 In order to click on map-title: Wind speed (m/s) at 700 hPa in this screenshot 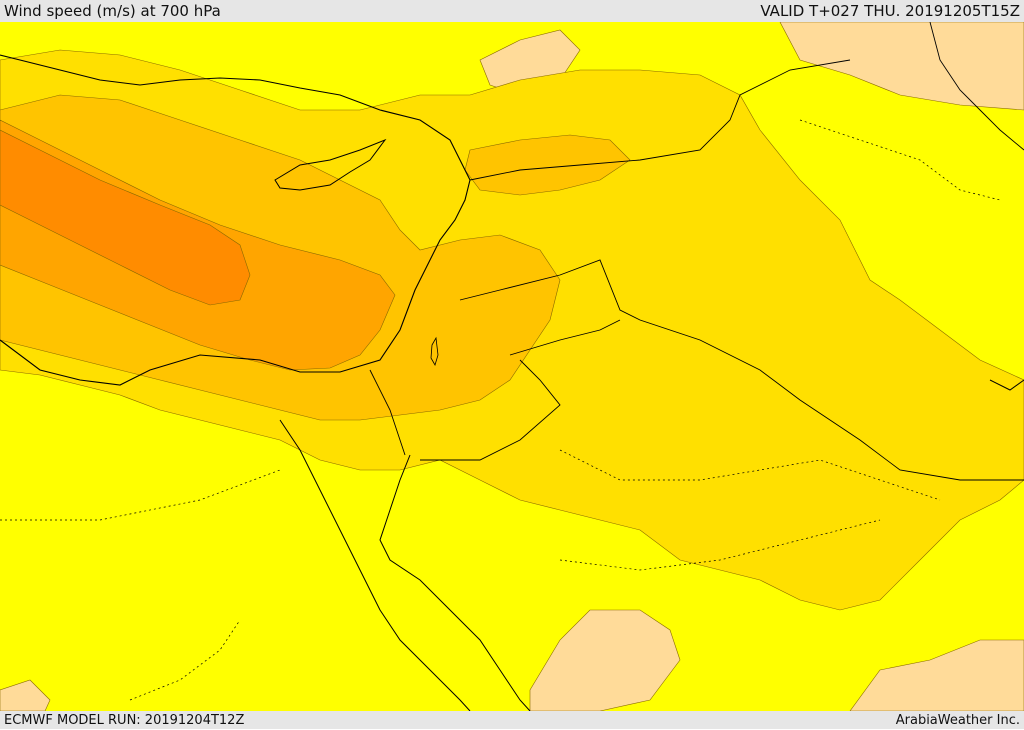, I will do `click(112, 11)`.